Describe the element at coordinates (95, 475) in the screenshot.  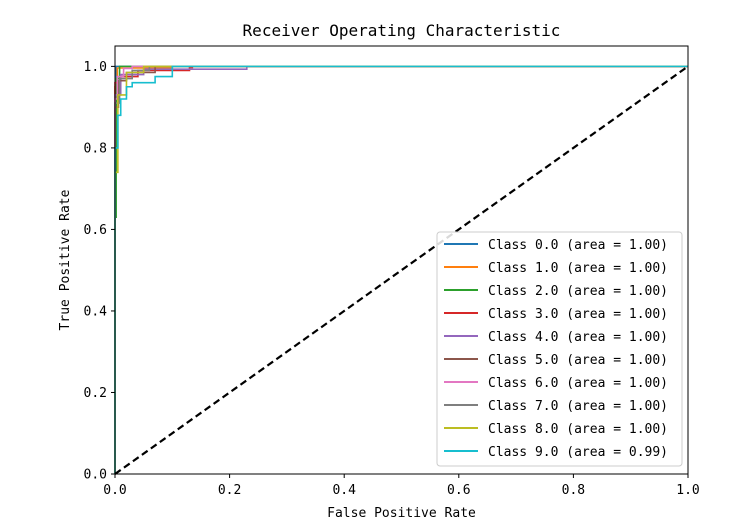
I see `y-tick-label: 0.0` at that location.